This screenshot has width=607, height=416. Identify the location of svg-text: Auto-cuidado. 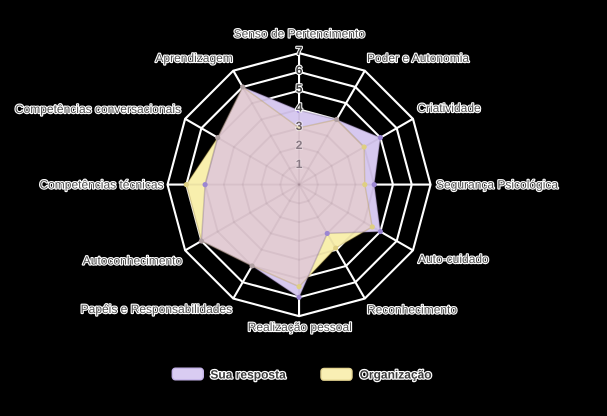
(453, 259).